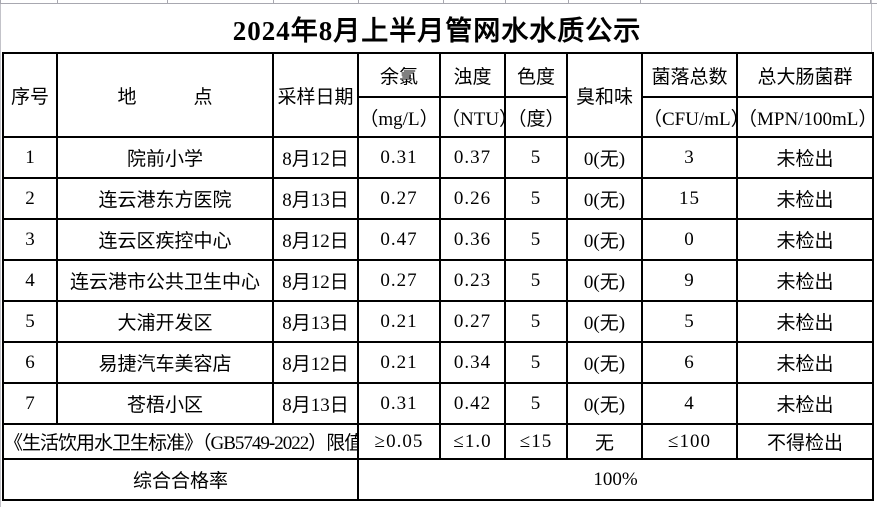  Describe the element at coordinates (472, 239) in the screenshot. I see `cell-turbidity: 0.36` at that location.